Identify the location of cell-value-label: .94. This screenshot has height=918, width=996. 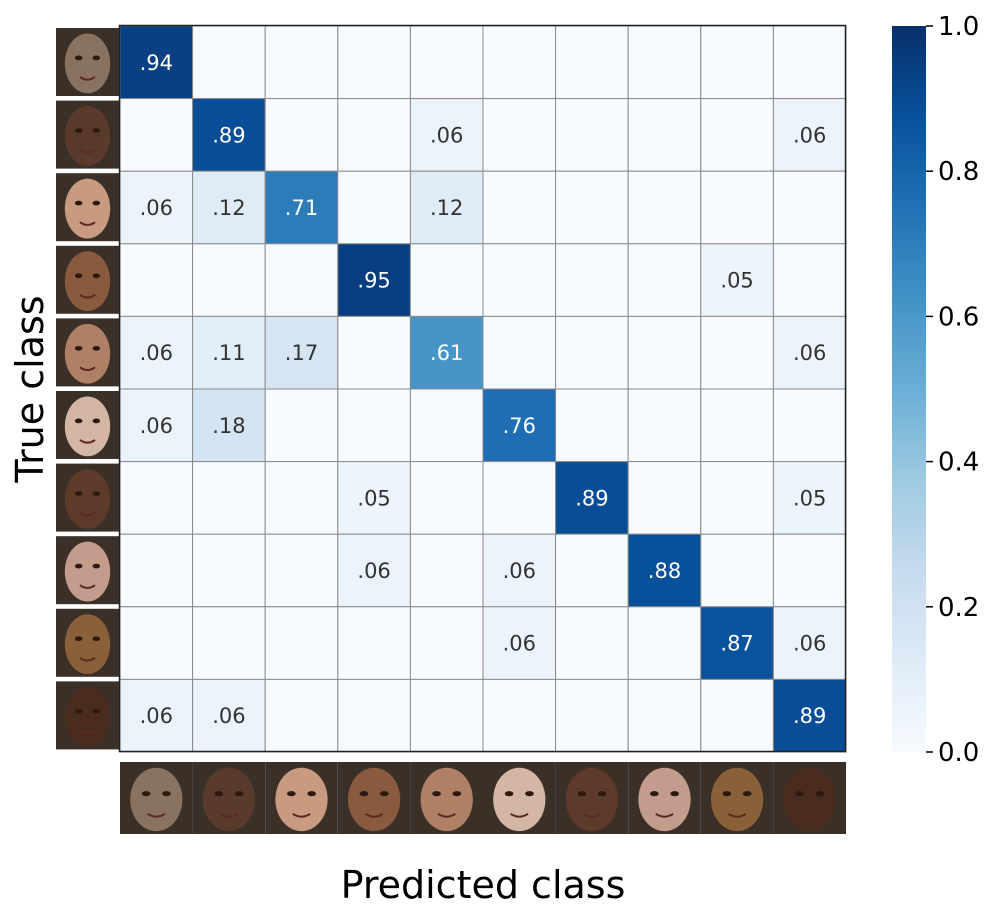
(156, 63).